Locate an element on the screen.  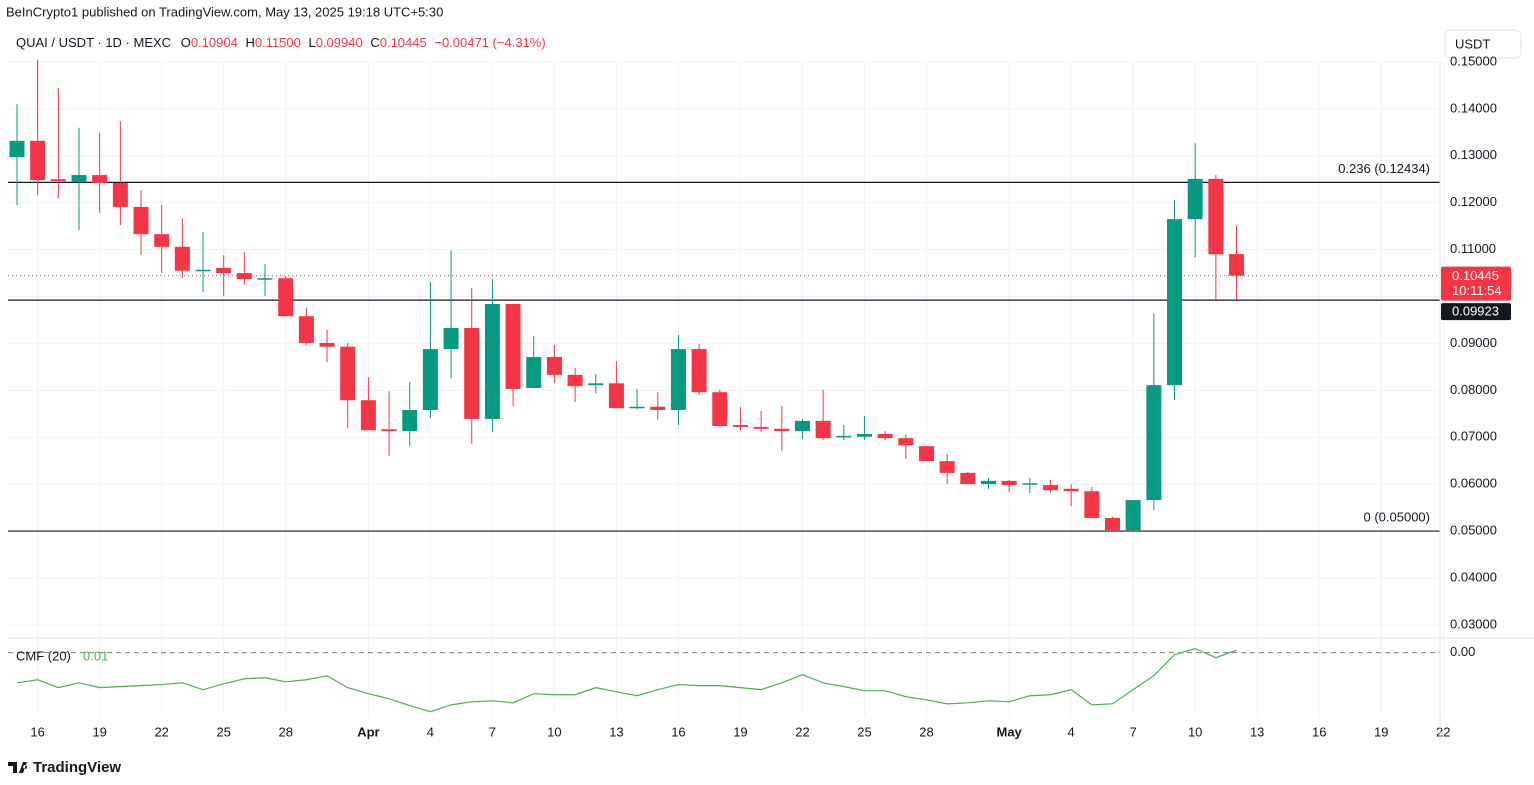
ohlc-label: L is located at coordinates (311, 42).